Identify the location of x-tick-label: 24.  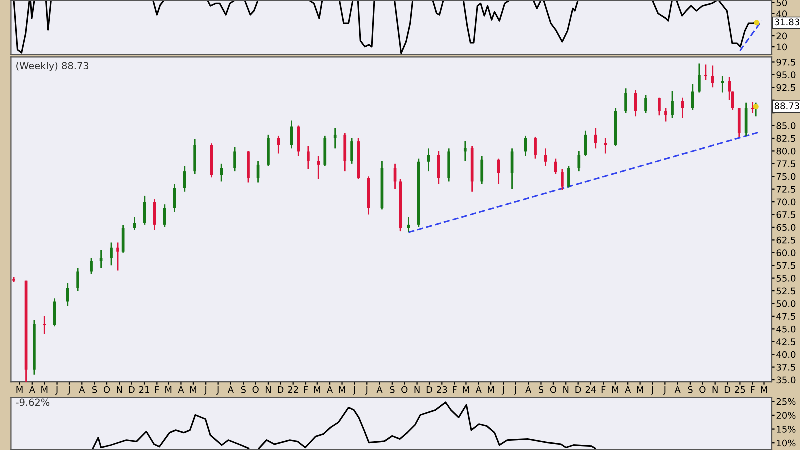
(591, 390).